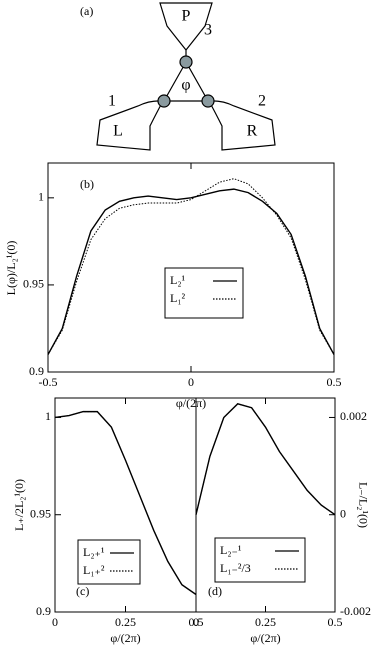 This screenshot has height=649, width=374. Describe the element at coordinates (94, 570) in the screenshot. I see `legend-label: L₁₊²` at that location.